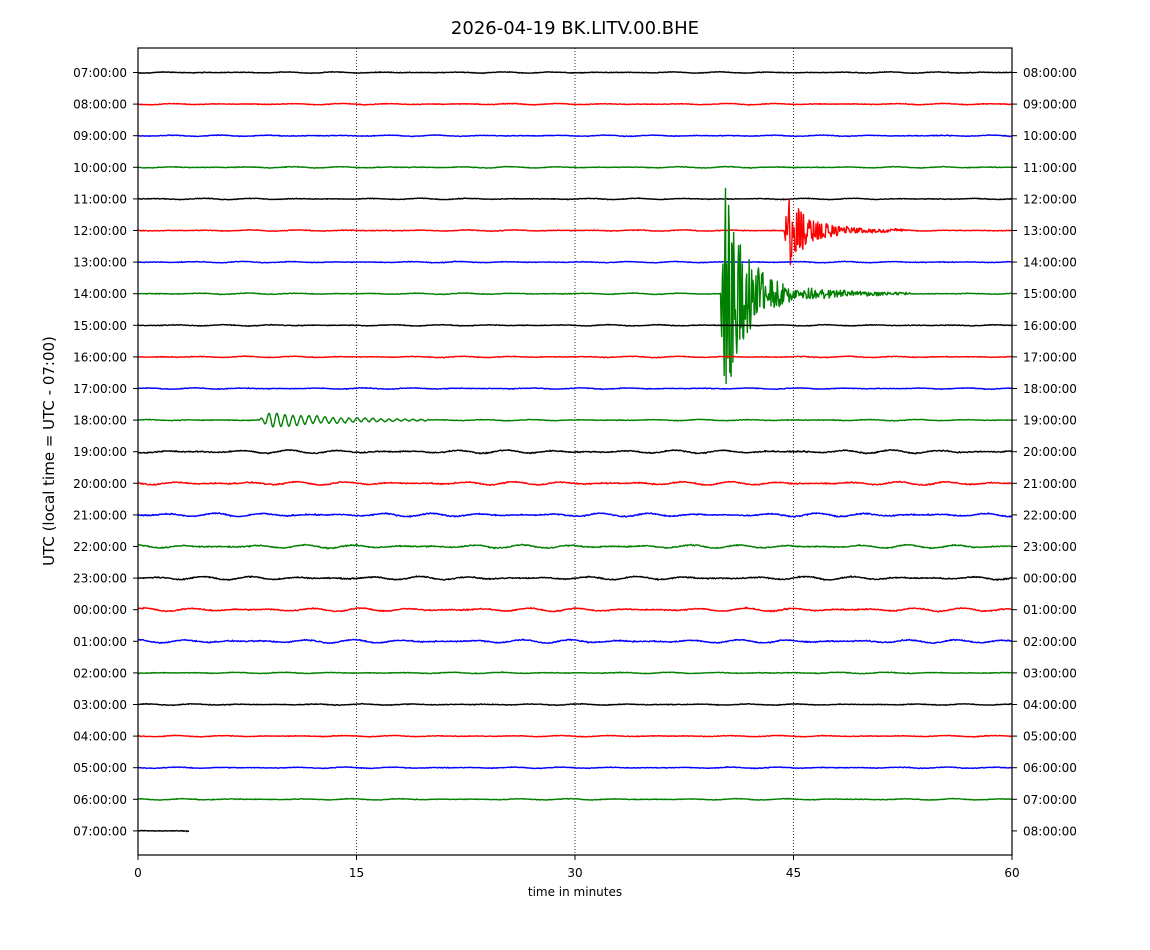  I want to click on y-tick-label-left: 09:00:00, so click(100, 136).